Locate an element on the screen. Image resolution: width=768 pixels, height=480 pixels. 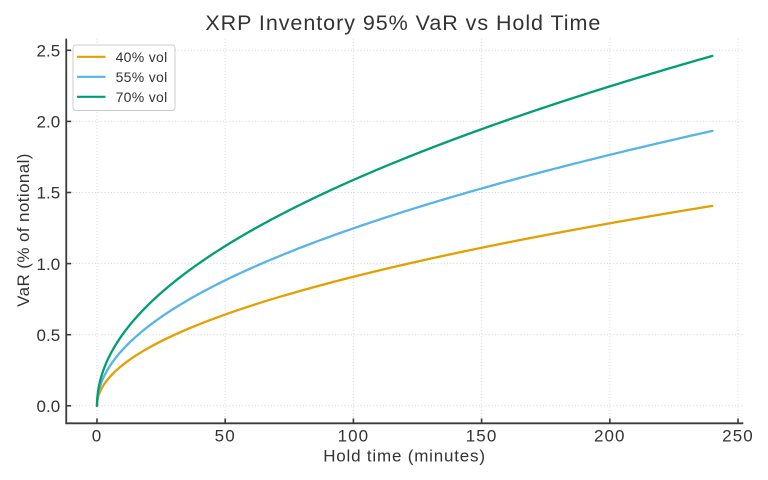
svg-text: Hold time (minutes) is located at coordinates (404, 456).